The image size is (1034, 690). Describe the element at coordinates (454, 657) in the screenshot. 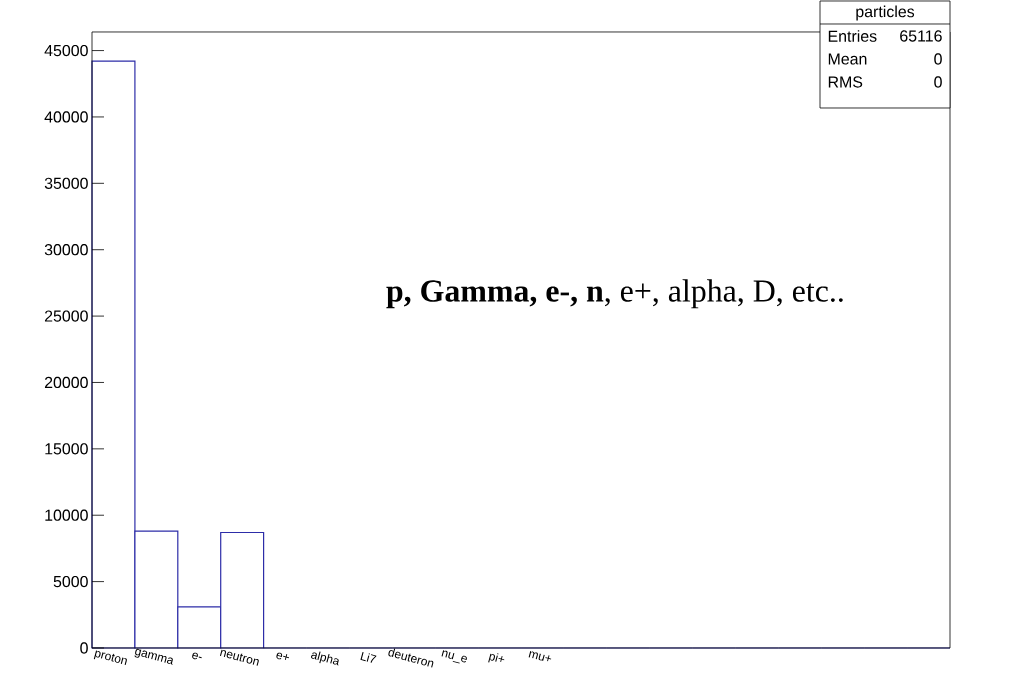

I see `x-tick-label: nu_e` at that location.